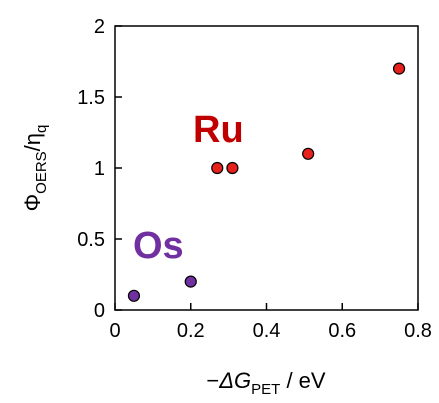 This screenshot has height=403, width=439. What do you see at coordinates (267, 331) in the screenshot?
I see `x-tick-label: 0.4` at bounding box center [267, 331].